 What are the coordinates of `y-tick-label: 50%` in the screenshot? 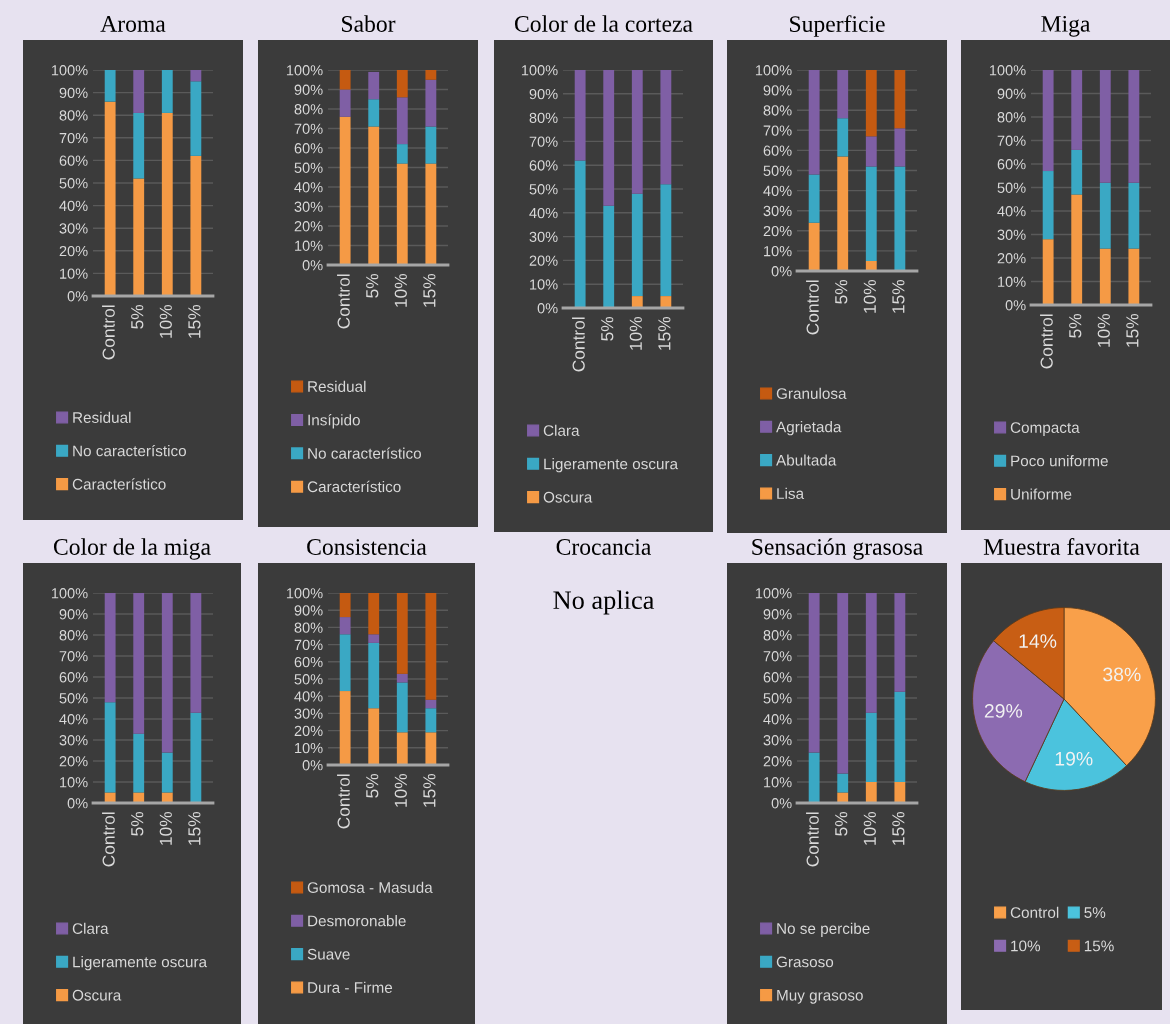 It's located at (1011, 187).